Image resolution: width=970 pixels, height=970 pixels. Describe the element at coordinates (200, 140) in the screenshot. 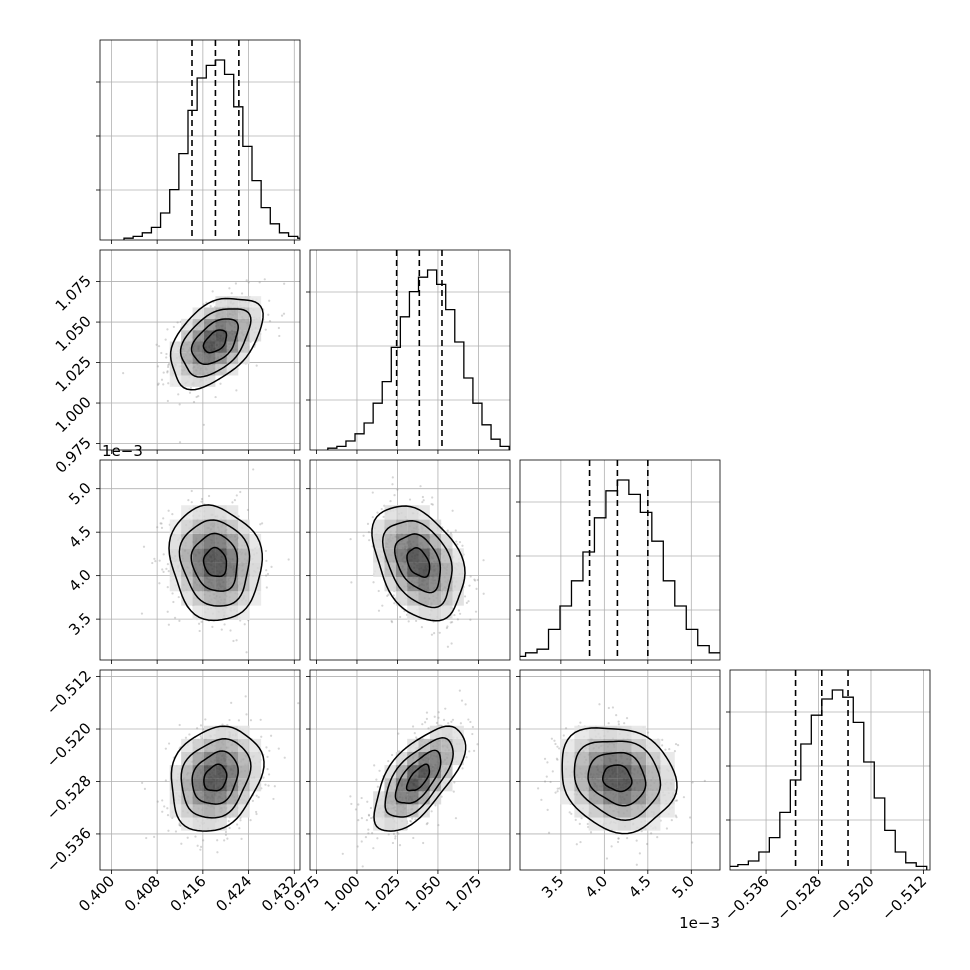

I see `panel-frame` at that location.